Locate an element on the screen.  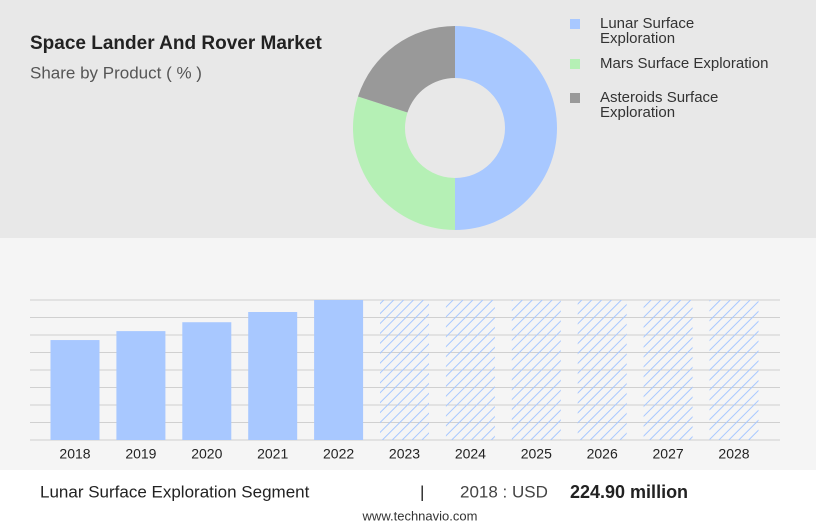
x-tick-label: 2018 is located at coordinates (74, 454).